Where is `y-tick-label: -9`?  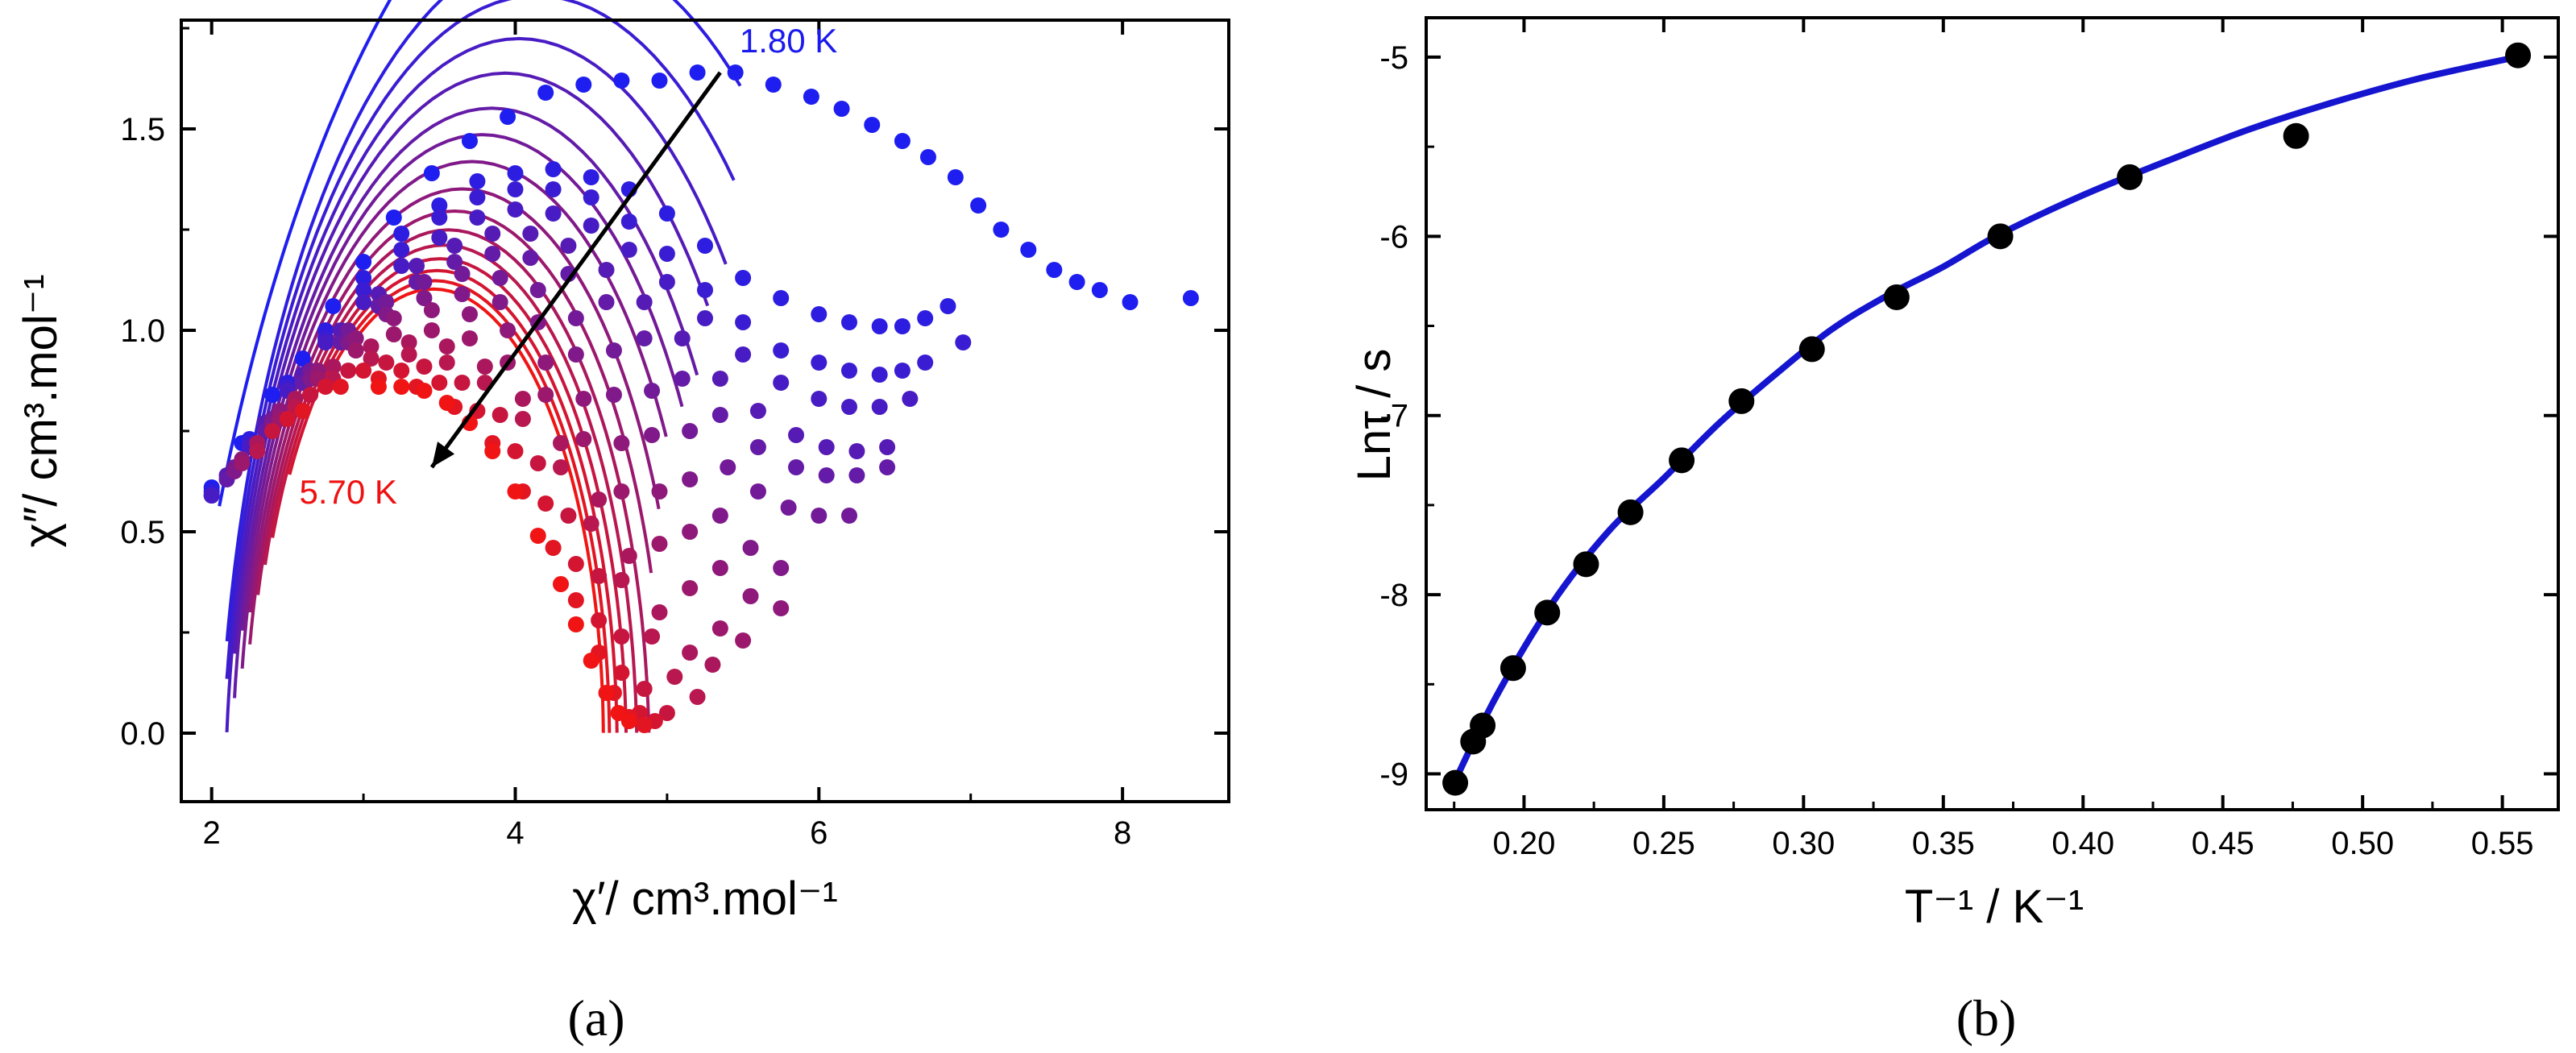
y-tick-label: -9 is located at coordinates (1393, 775).